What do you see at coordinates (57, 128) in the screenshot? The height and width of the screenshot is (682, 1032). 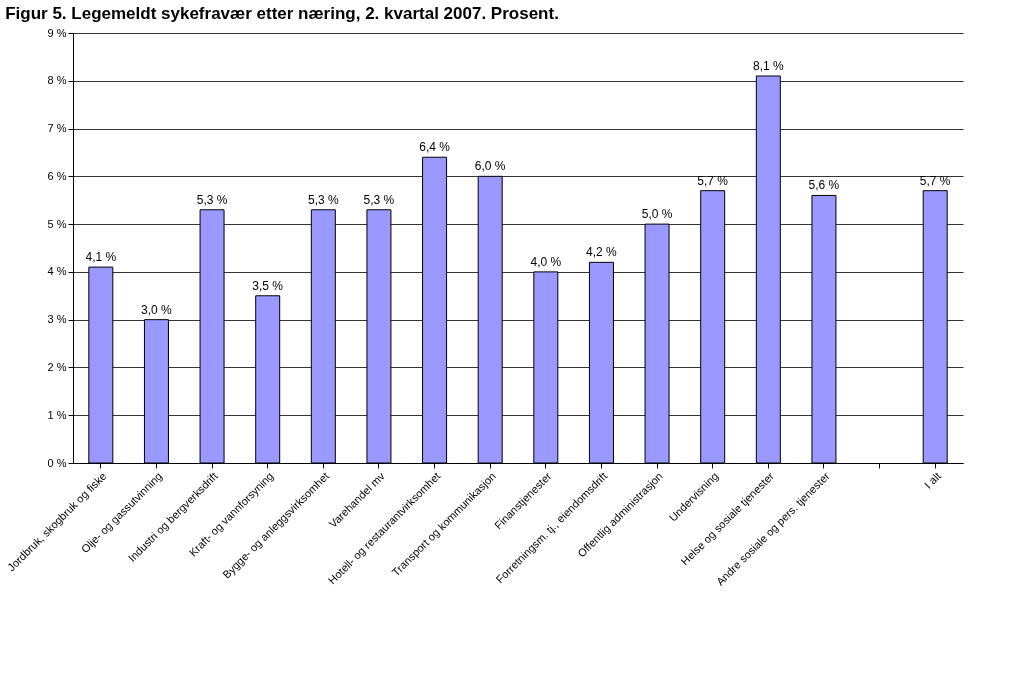 I see `y-tick-label: 7 %` at bounding box center [57, 128].